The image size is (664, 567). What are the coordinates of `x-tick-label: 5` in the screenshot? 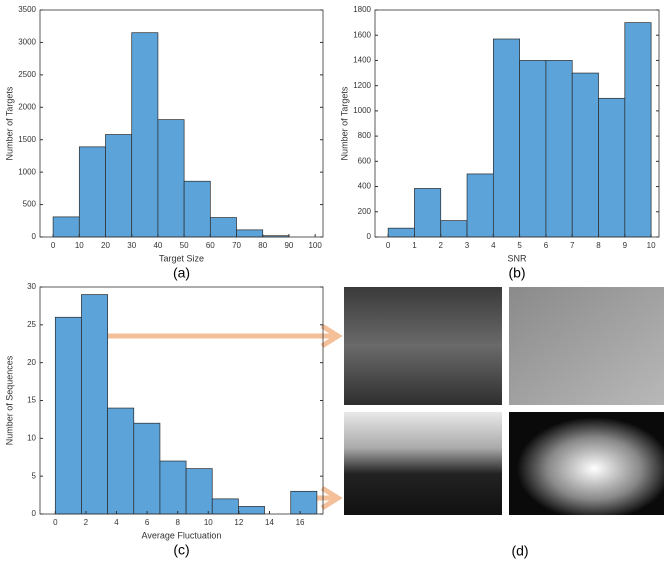 It's located at (519, 245).